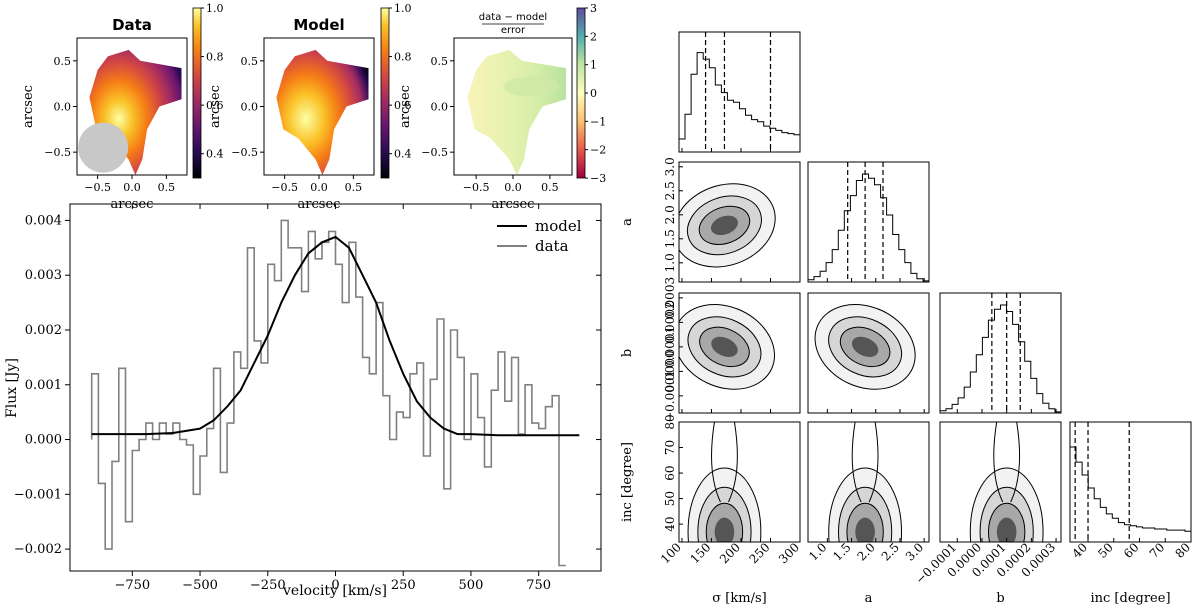 The height and width of the screenshot is (609, 1200). Describe the element at coordinates (513, 30) in the screenshot. I see `map-title-denominator: error` at that location.